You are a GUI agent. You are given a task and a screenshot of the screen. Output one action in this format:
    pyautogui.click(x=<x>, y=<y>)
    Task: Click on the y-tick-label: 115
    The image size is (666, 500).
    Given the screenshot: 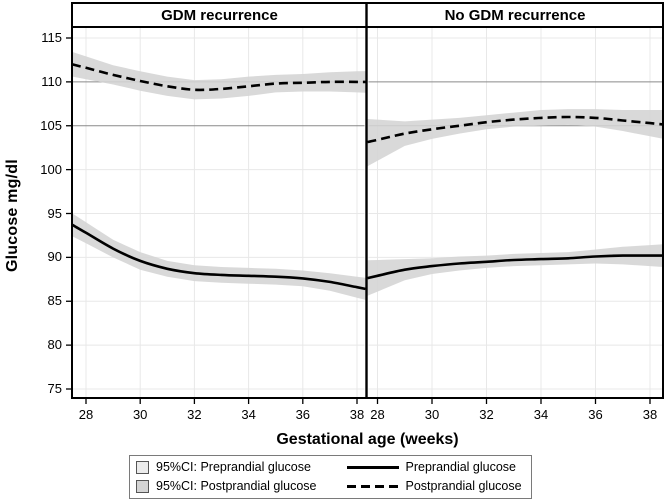 What is the action you would take?
    pyautogui.click(x=51, y=37)
    